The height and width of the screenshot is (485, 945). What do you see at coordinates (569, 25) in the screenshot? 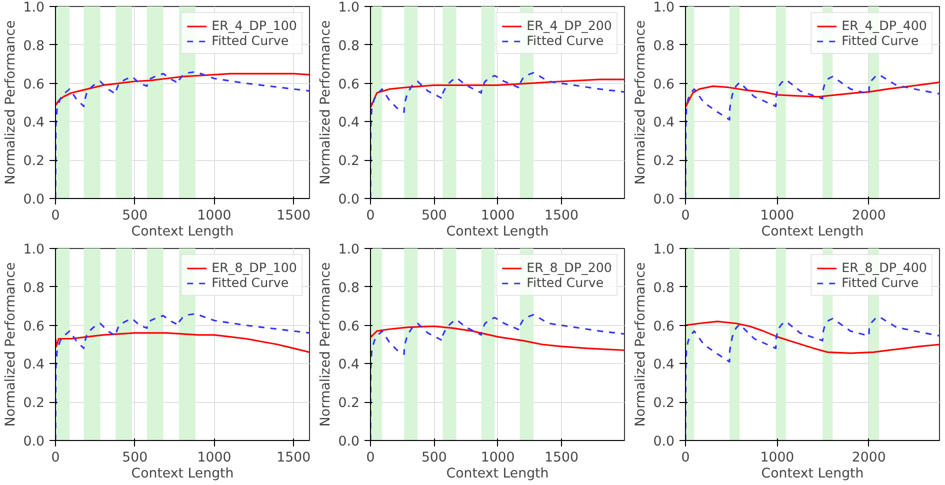
I see `legend-label: ER_4_DP_200` at bounding box center [569, 25].